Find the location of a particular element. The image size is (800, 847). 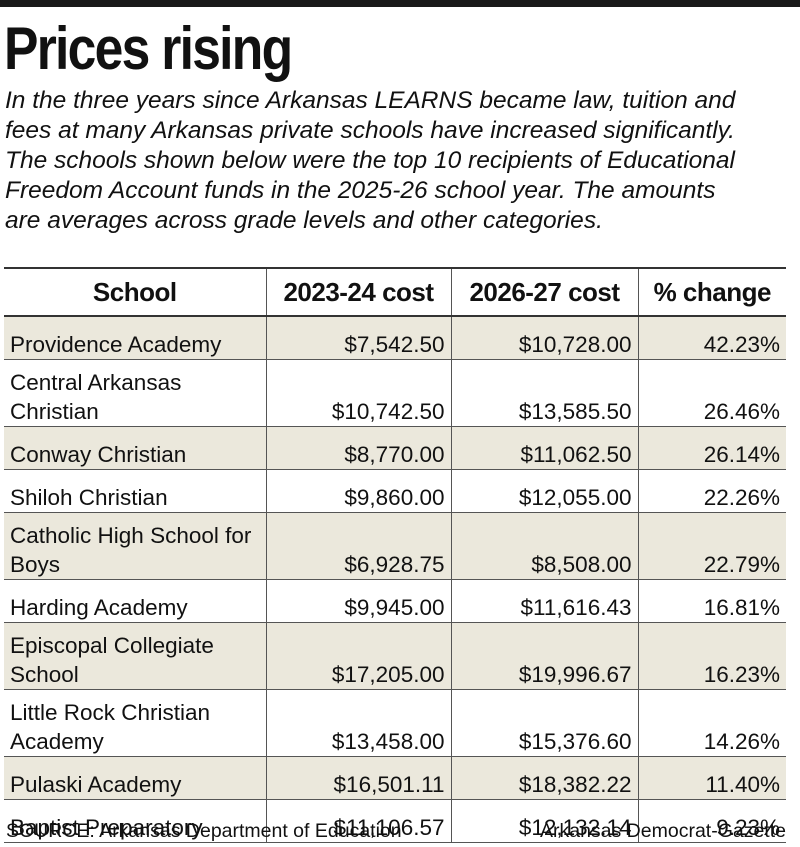

school-cell: Baptist Preparatory is located at coordinates (135, 821).